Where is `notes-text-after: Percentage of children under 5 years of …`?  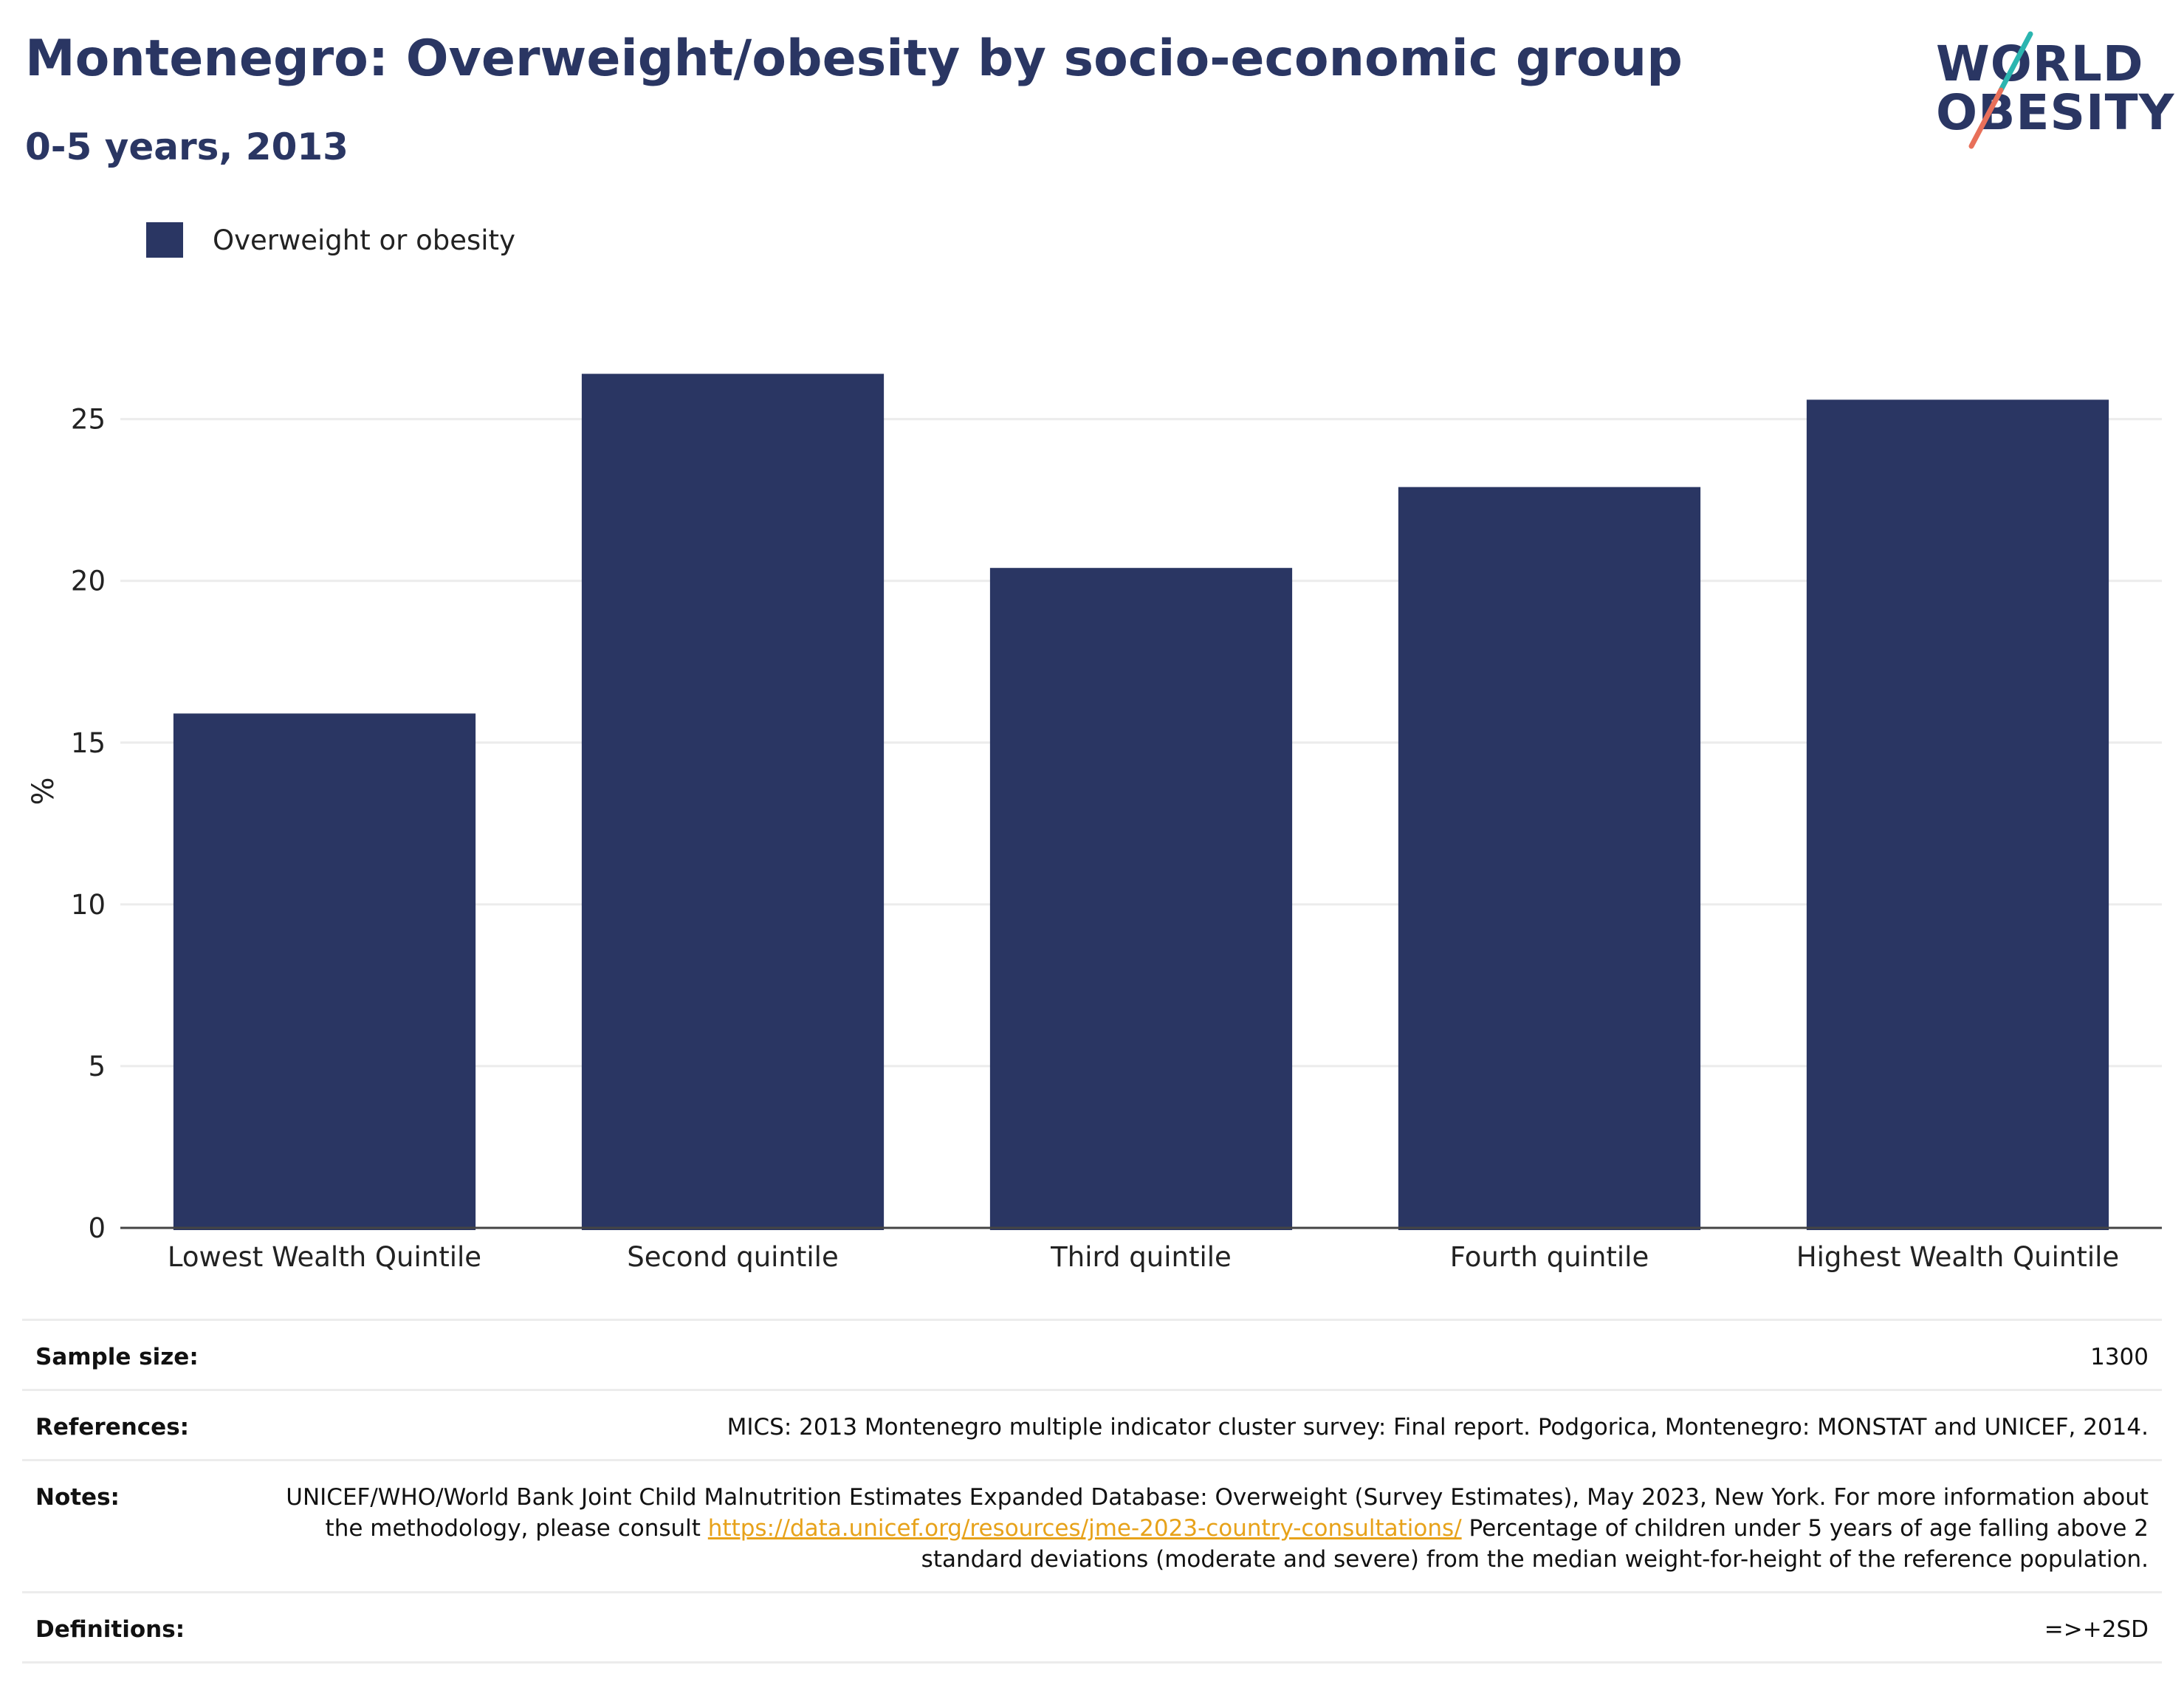
notes-text-after: Percentage of children under 5 years of … is located at coordinates (1535, 1544).